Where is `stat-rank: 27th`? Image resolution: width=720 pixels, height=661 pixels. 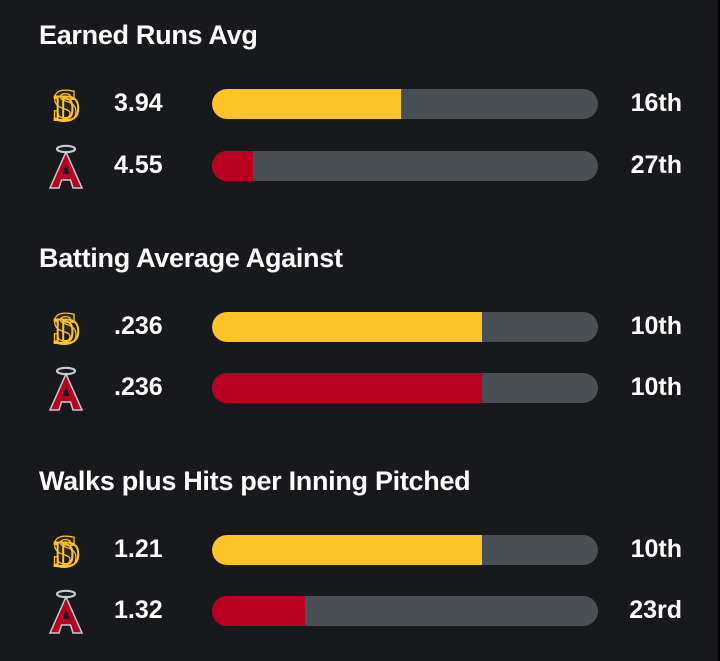 stat-rank: 27th is located at coordinates (656, 165).